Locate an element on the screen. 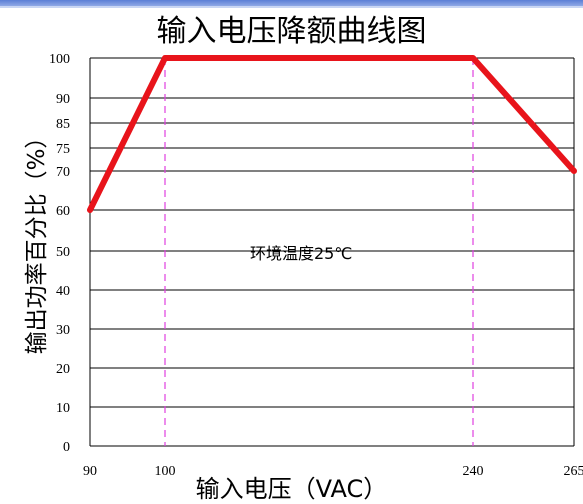 The image size is (583, 504). ambient-temperature-note: 环境温度25℃ is located at coordinates (301, 252).